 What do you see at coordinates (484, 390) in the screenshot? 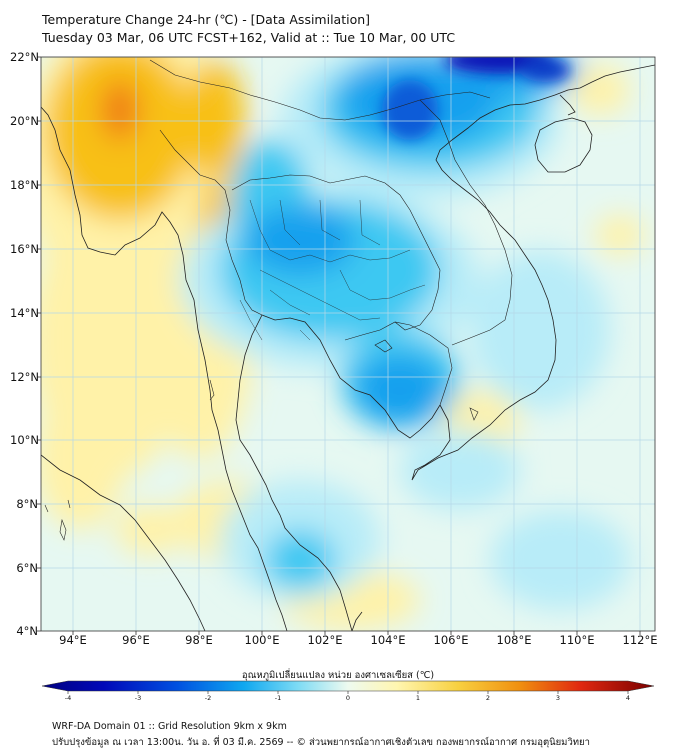
I see `coast-vietnam-south` at bounding box center [484, 390].